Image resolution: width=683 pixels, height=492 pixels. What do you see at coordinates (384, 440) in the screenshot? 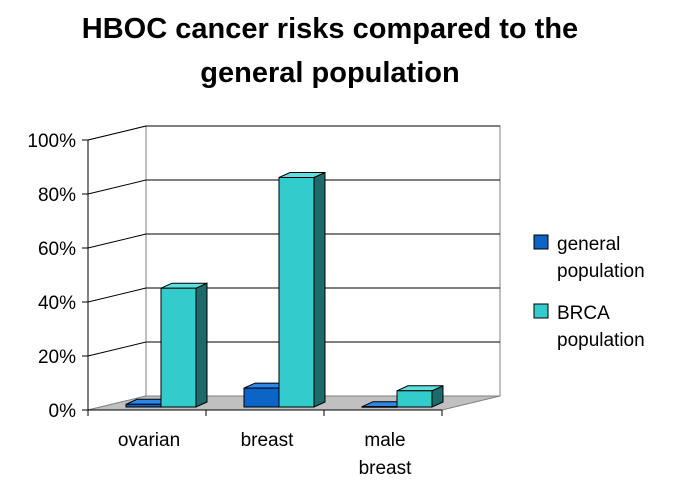
I see `x-category-label: male` at bounding box center [384, 440].